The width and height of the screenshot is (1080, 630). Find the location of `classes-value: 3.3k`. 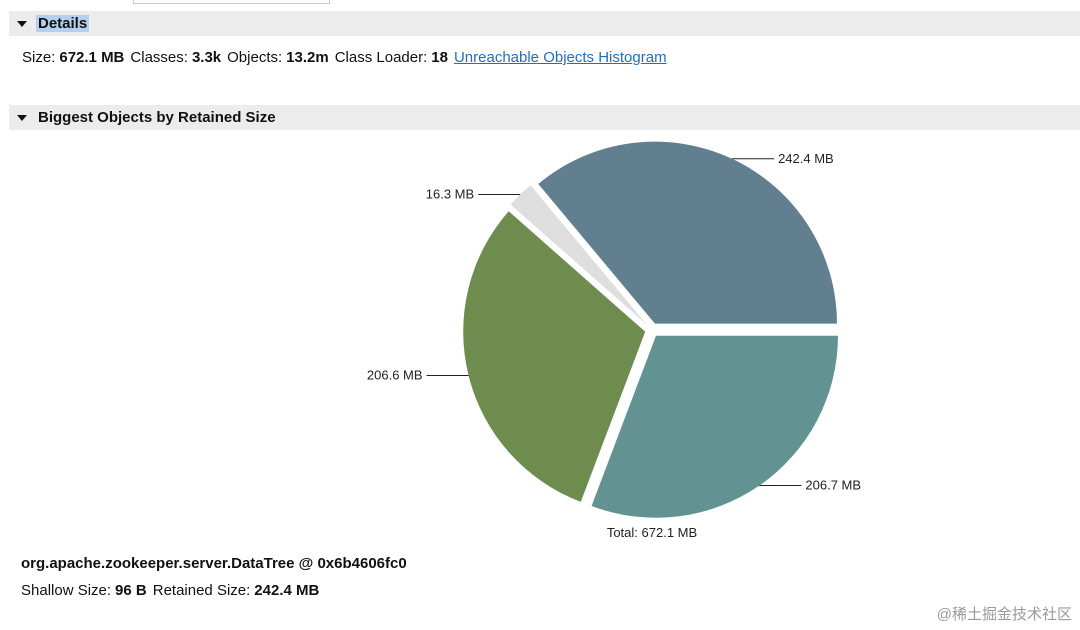

classes-value: 3.3k is located at coordinates (206, 57).